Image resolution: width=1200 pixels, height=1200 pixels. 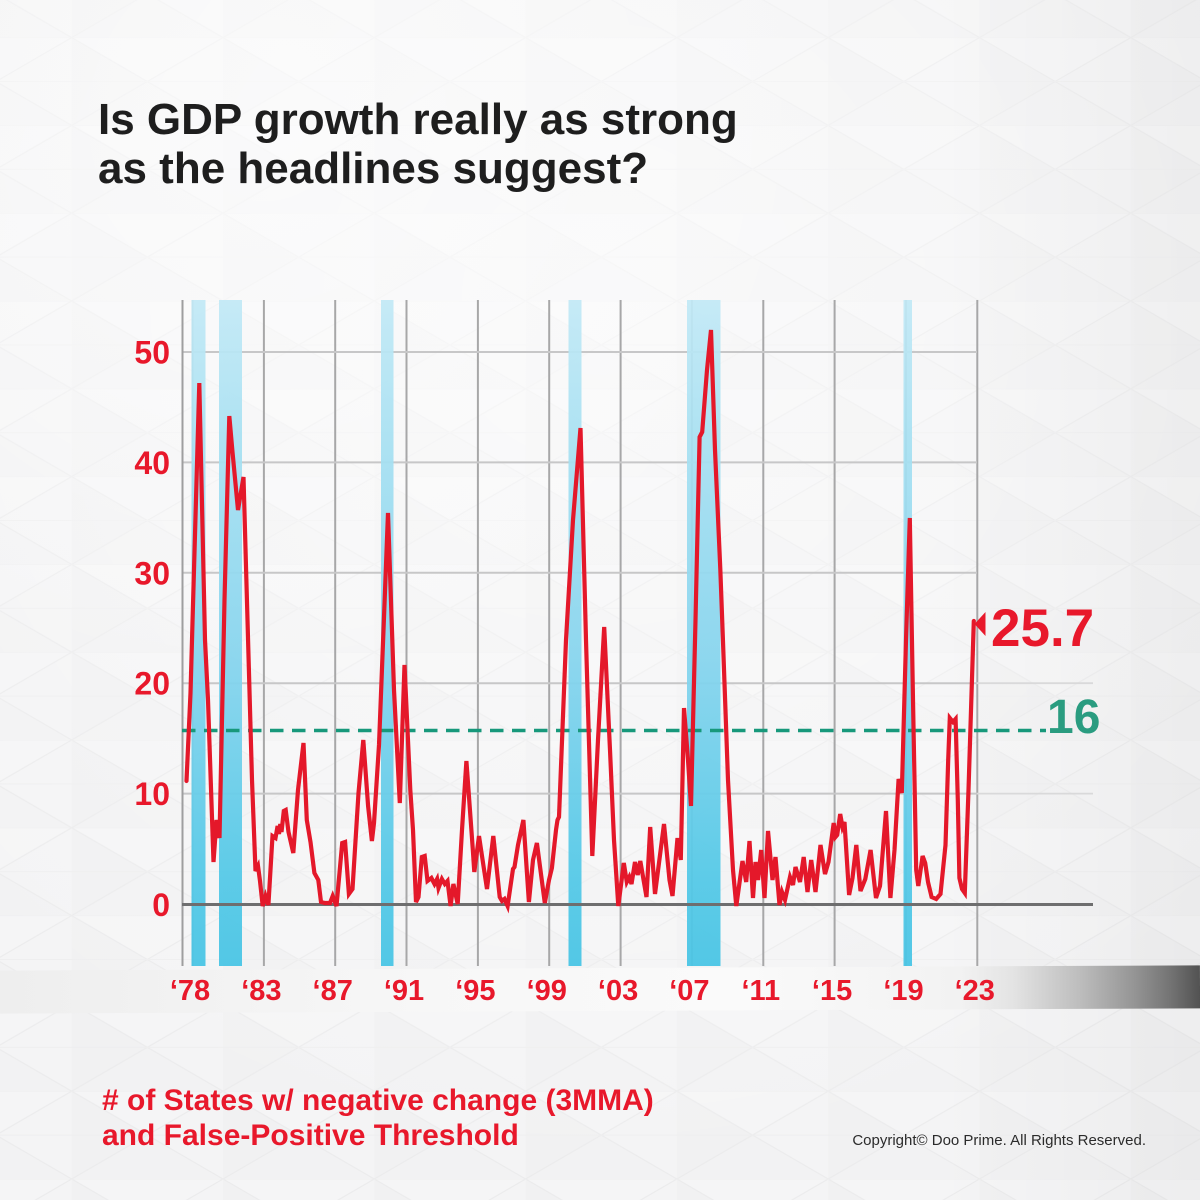 I want to click on svg-text: 40, so click(x=152, y=463).